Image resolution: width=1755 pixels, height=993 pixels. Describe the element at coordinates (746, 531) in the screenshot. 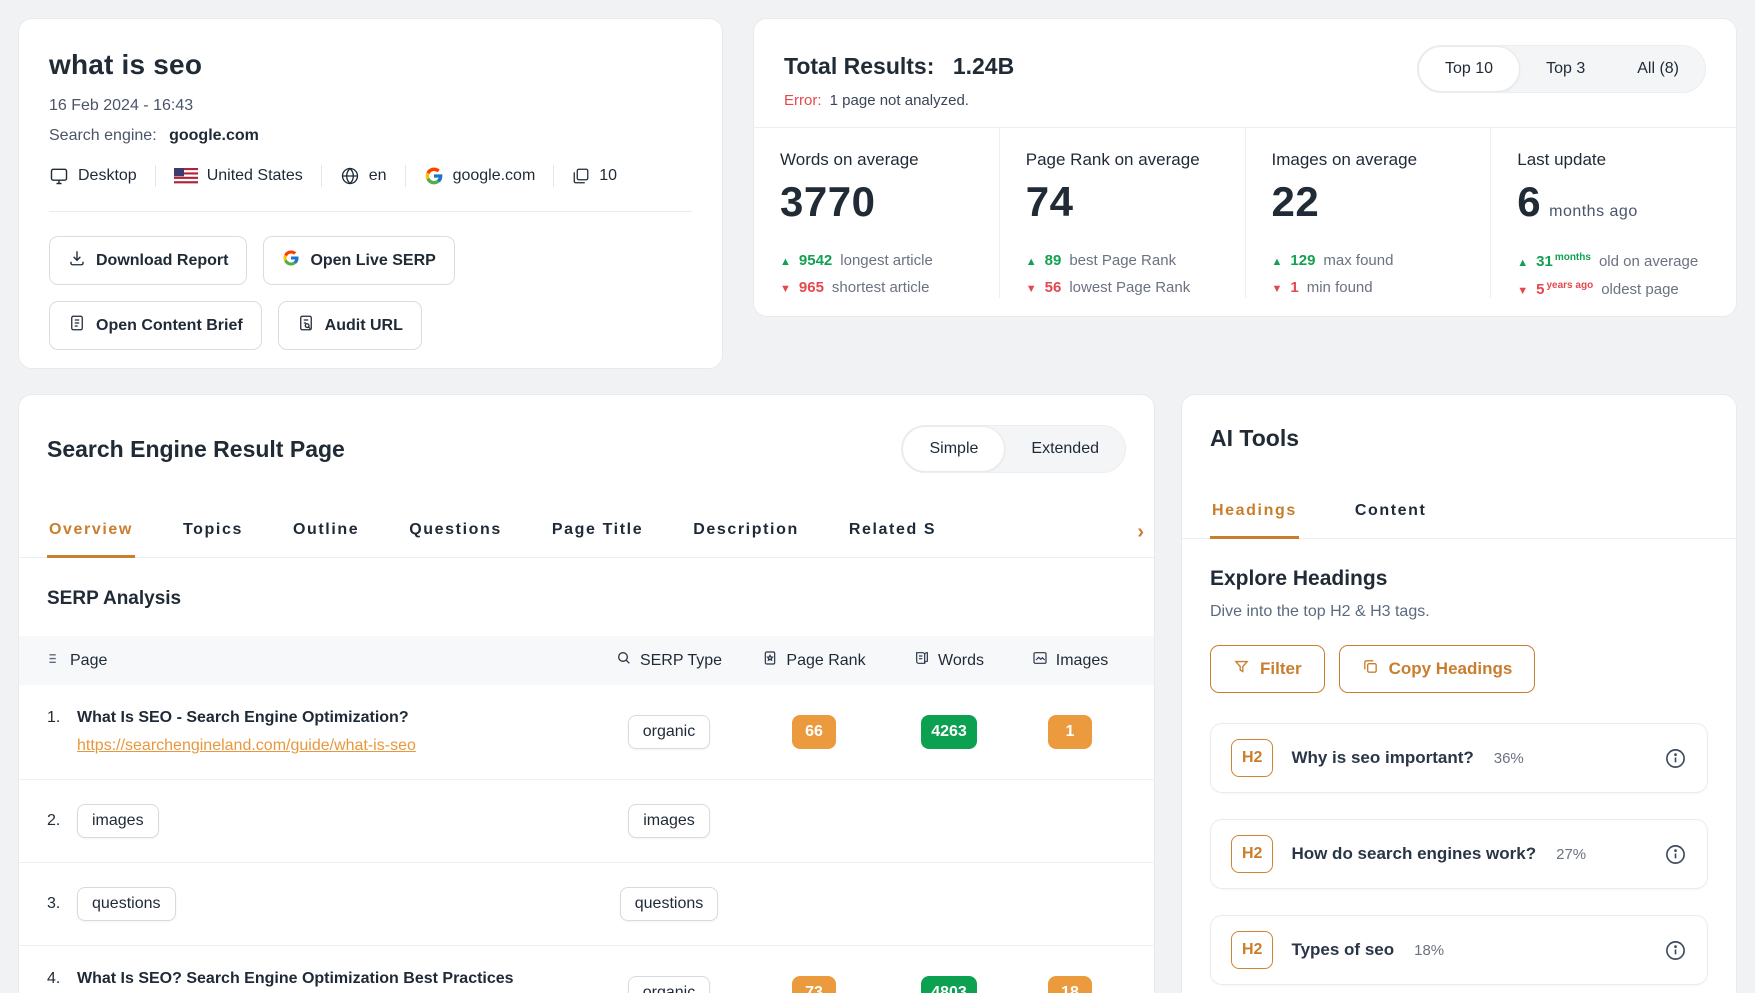

I see `tab-description: Description` at that location.